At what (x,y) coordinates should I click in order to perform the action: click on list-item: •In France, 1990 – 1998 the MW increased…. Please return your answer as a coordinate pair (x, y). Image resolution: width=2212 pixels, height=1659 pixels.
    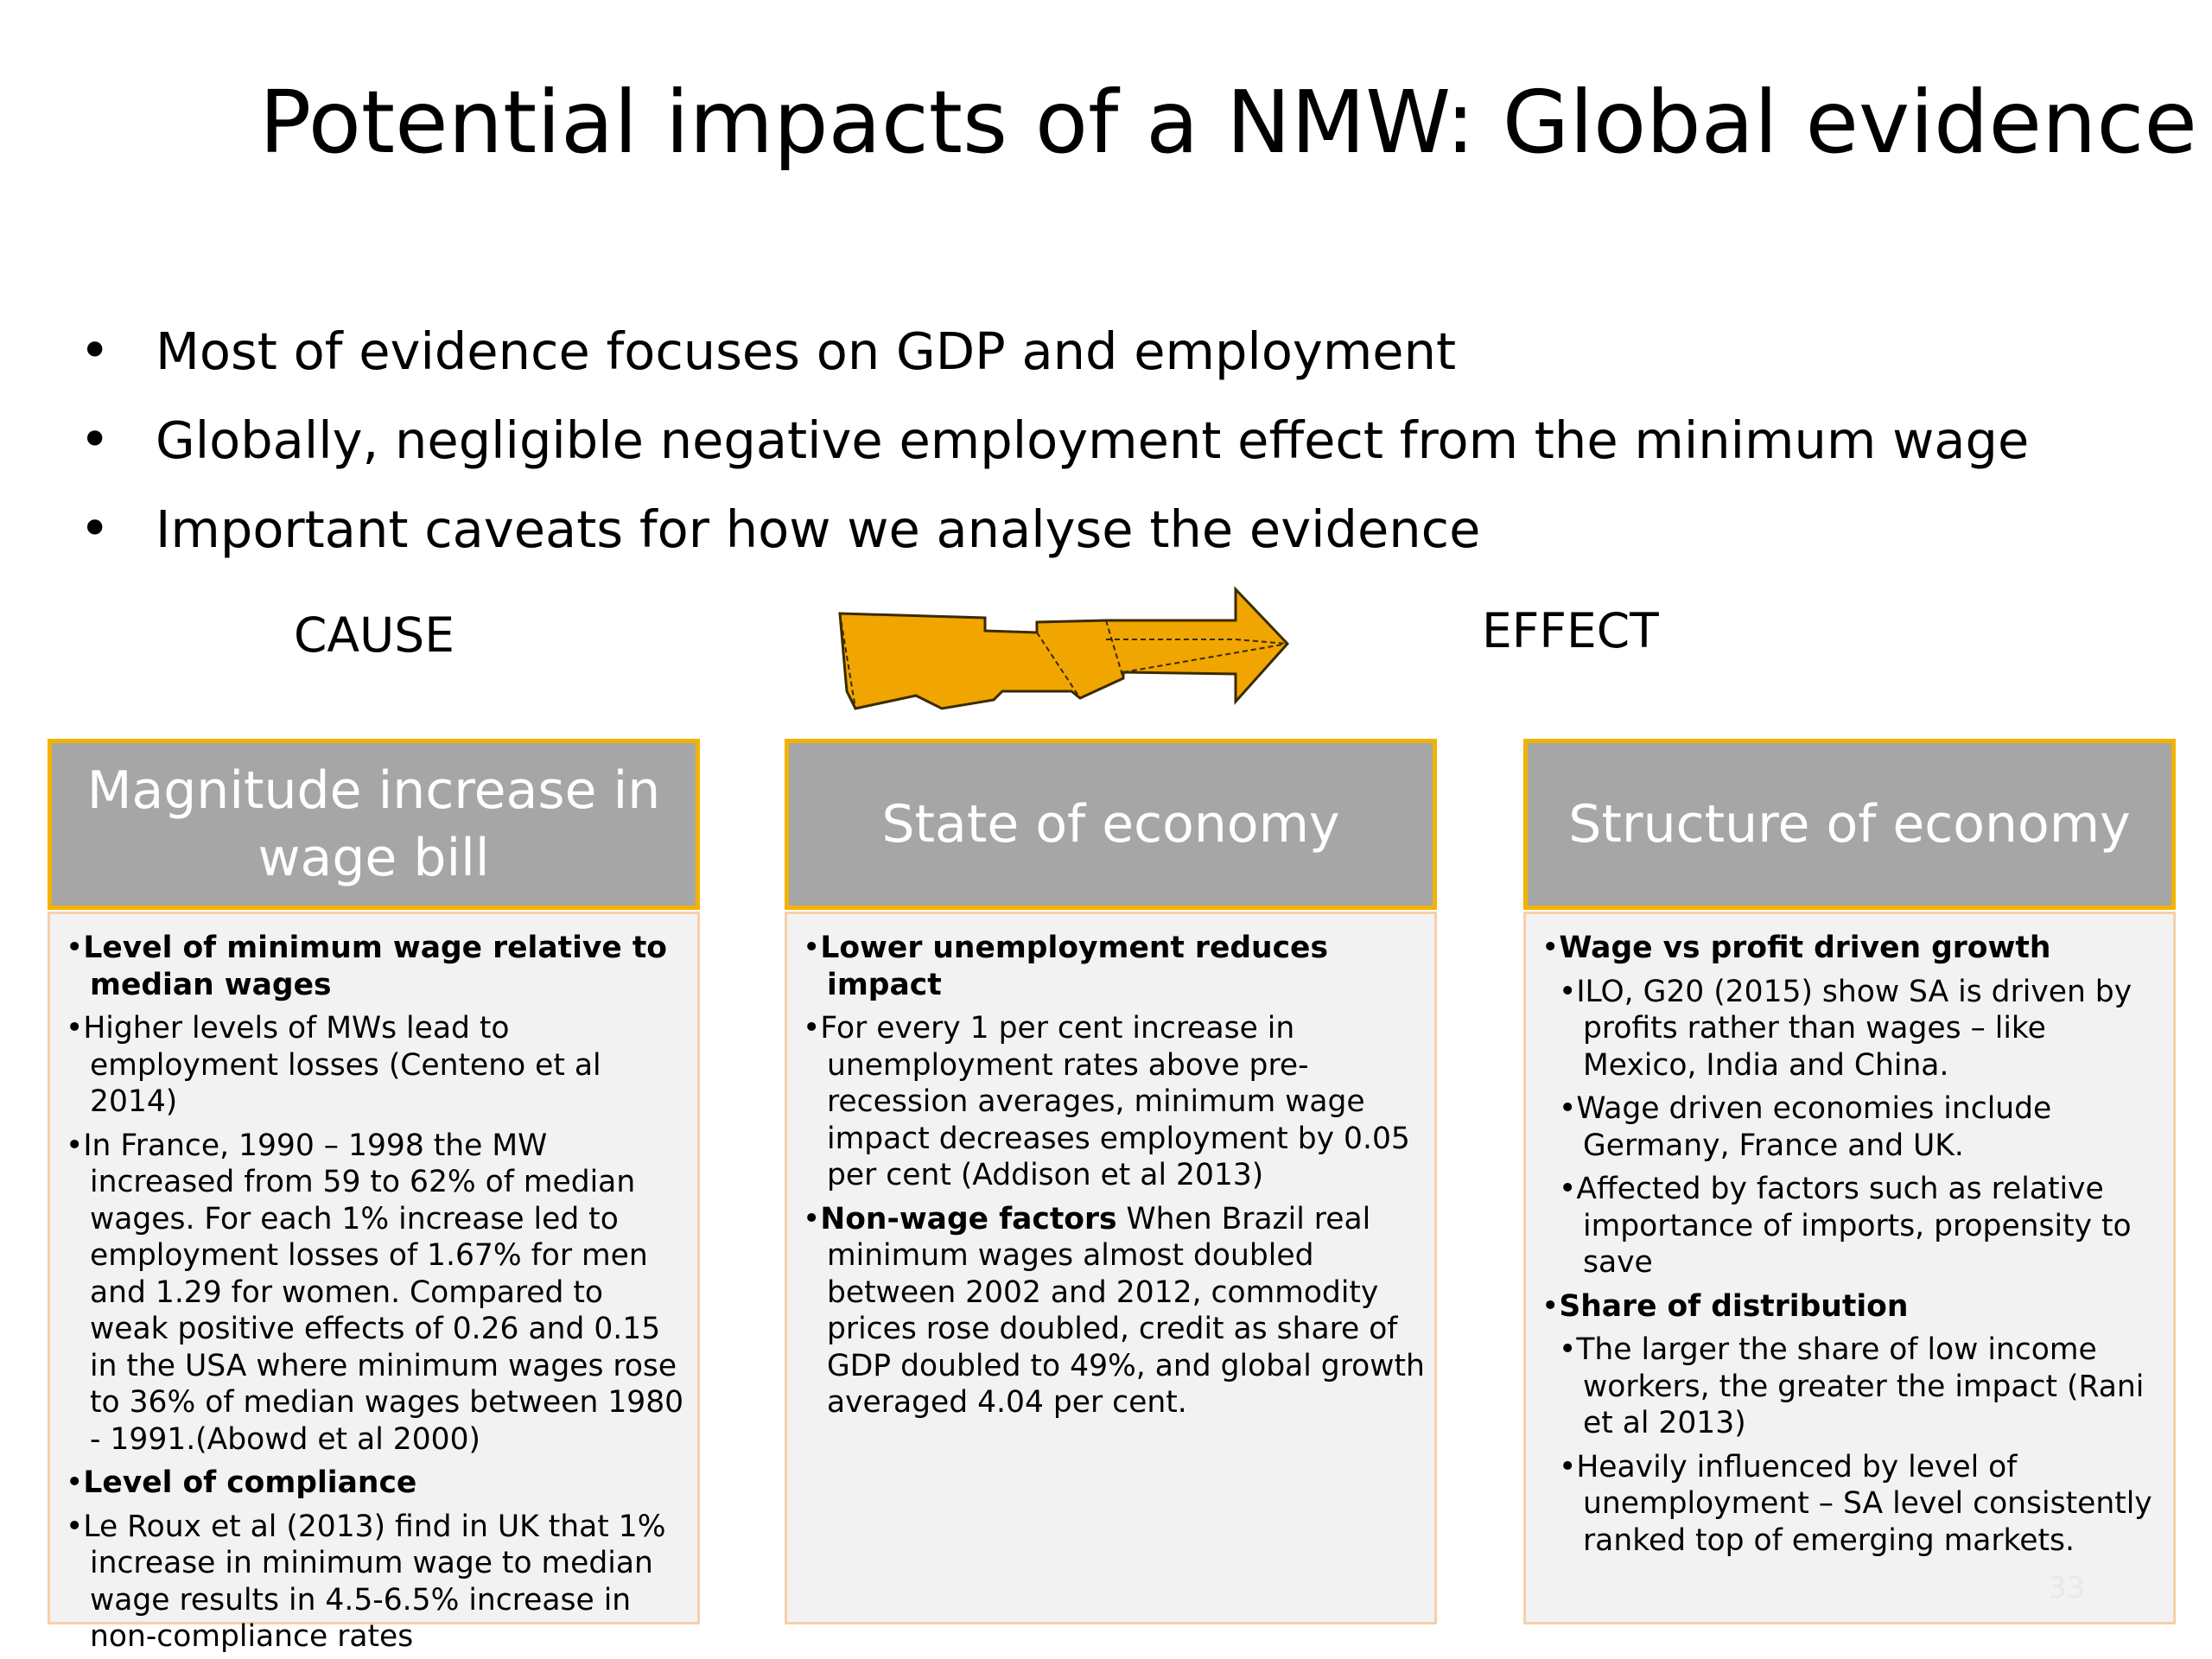
    Looking at the image, I should click on (375, 1292).